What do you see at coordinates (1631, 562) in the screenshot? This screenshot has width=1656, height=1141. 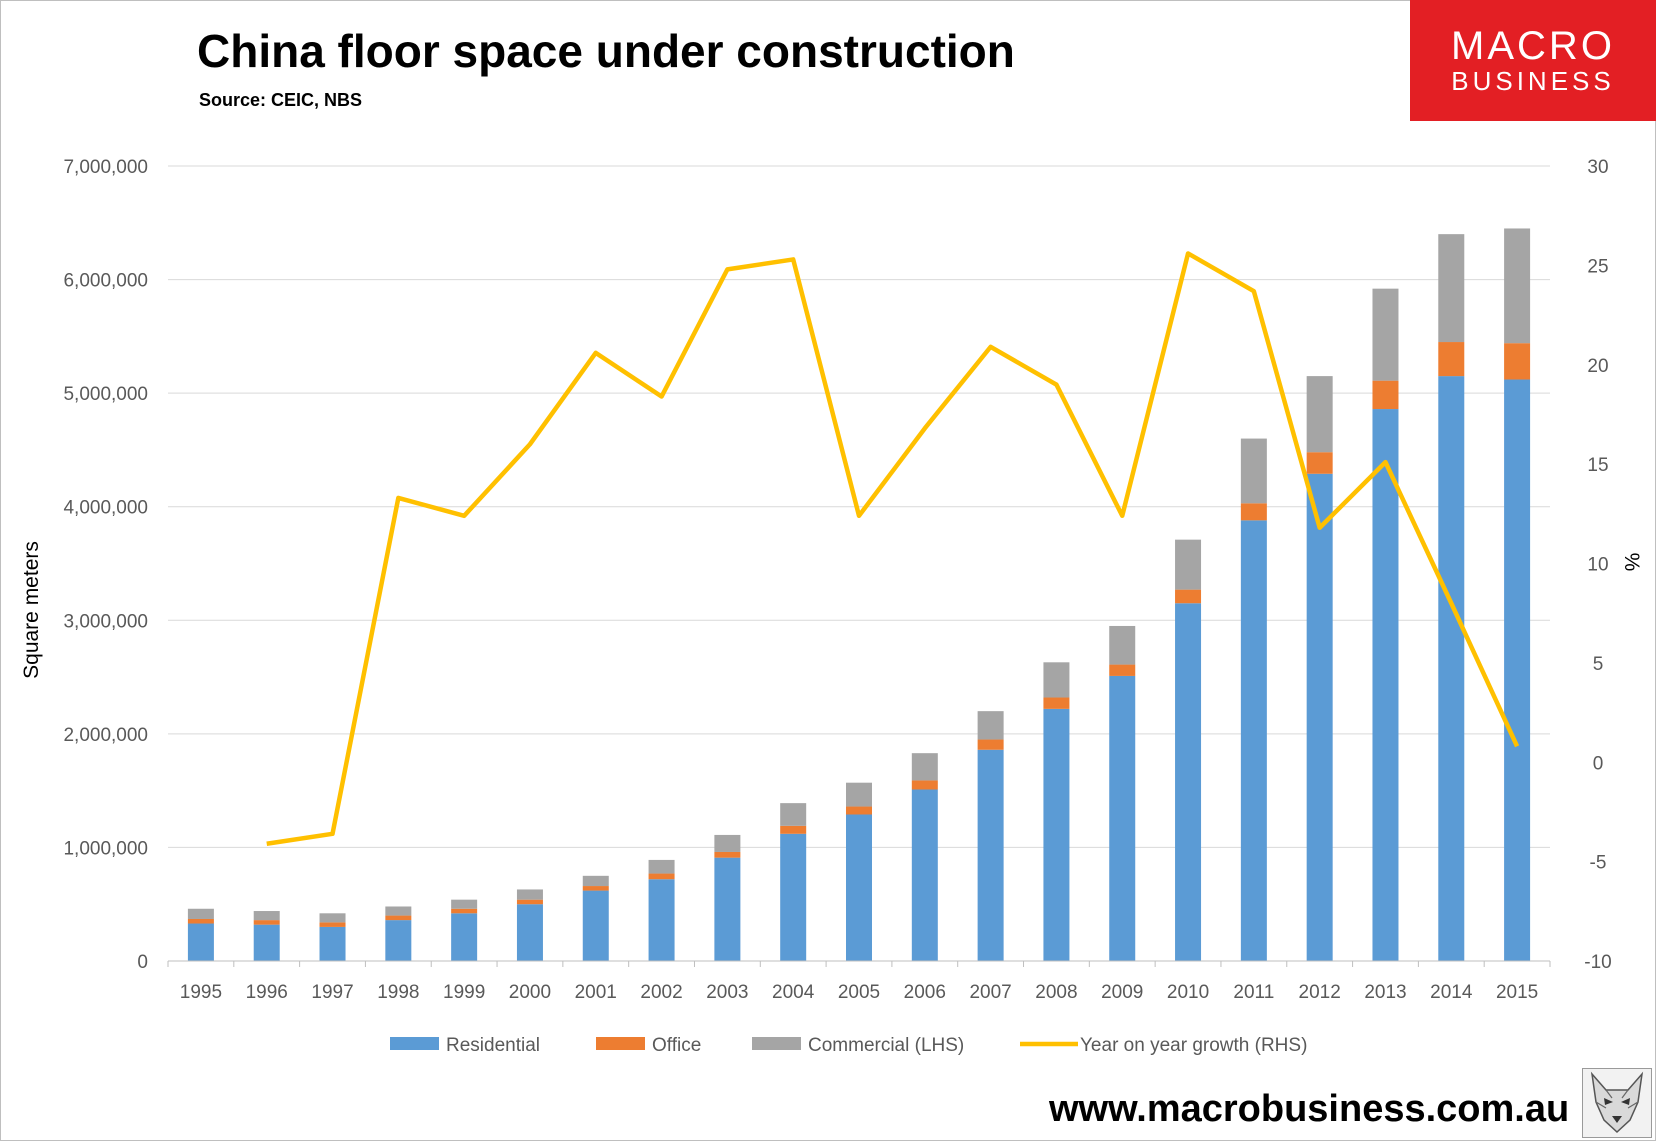 I see `y-axis-title-right: %` at bounding box center [1631, 562].